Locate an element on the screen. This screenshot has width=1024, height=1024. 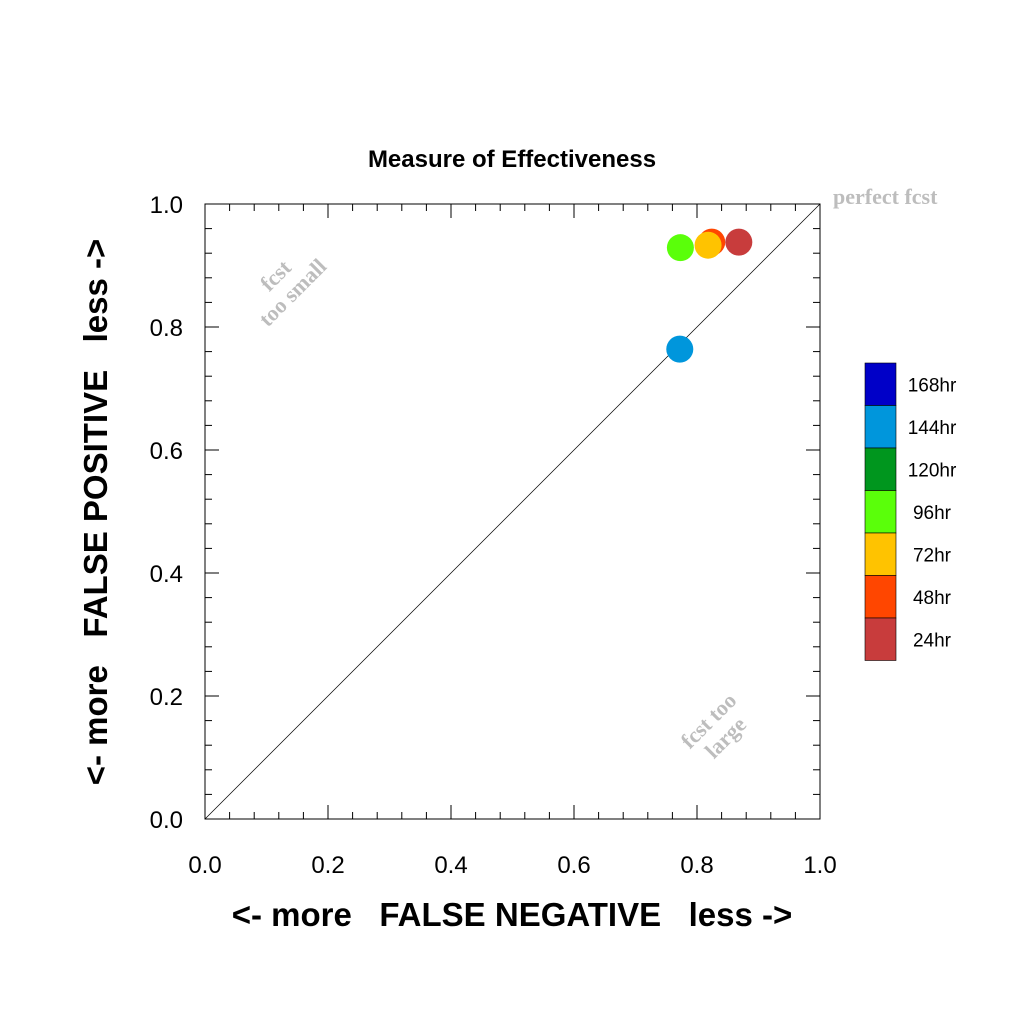
x-tick-label: 0.2 is located at coordinates (327, 865).